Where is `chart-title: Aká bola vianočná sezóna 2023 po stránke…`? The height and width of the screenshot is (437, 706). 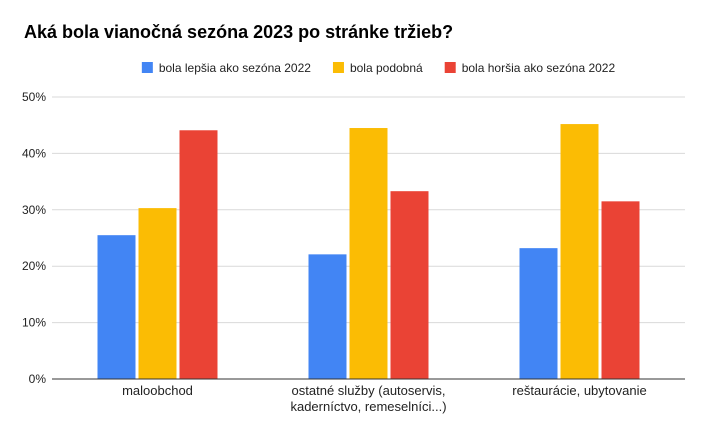 chart-title: Aká bola vianočná sezóna 2023 po stránke… is located at coordinates (238, 32).